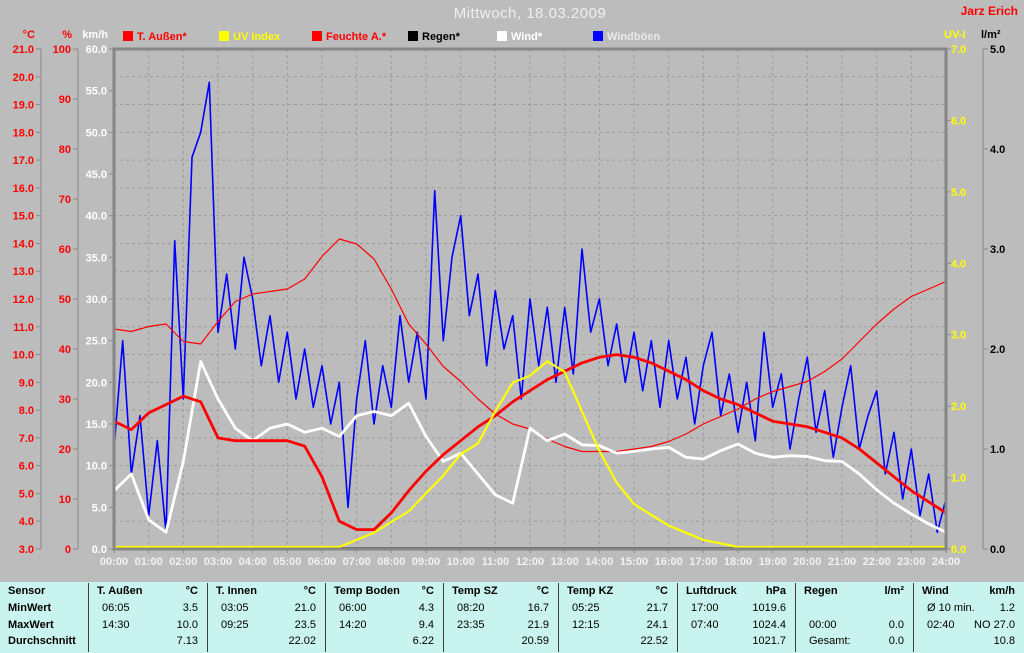 This screenshot has height=653, width=1024. What do you see at coordinates (30, 608) in the screenshot?
I see `table-row-header: MinWert` at bounding box center [30, 608].